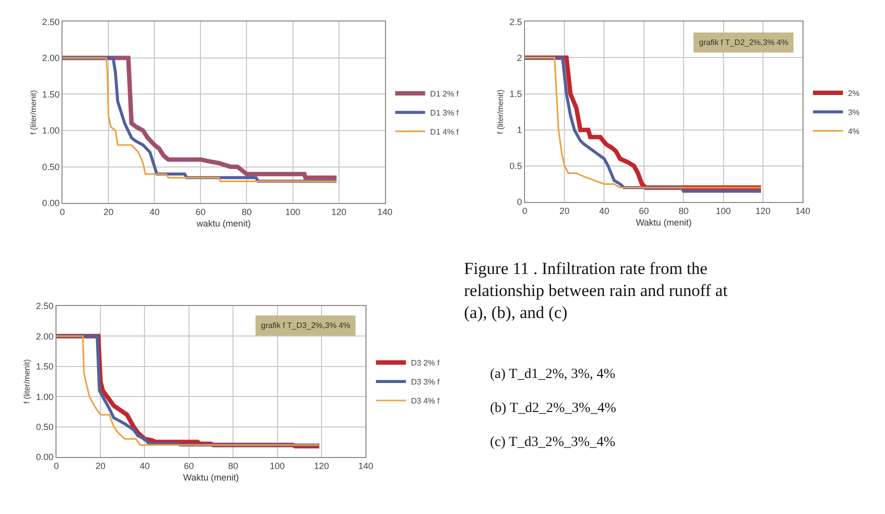 The height and width of the screenshot is (514, 885). I want to click on y-tick-label: 0.5, so click(515, 166).